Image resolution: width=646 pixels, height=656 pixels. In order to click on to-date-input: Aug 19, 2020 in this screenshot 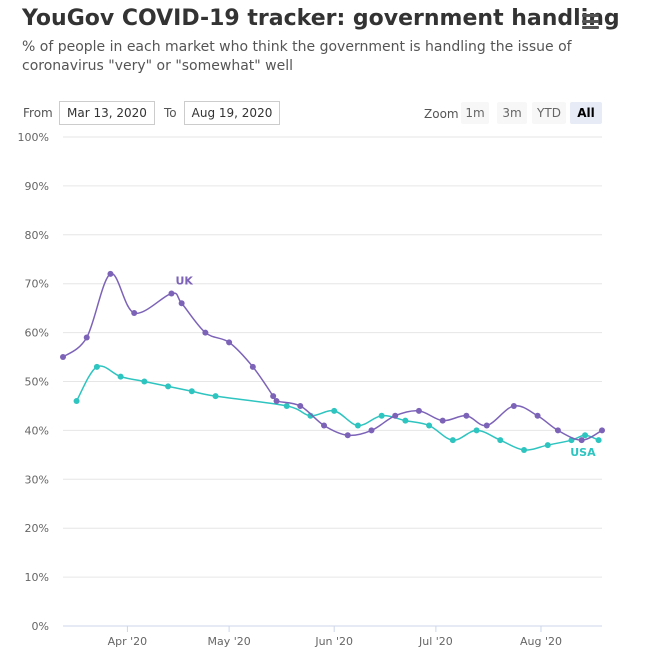, I will do `click(232, 113)`.